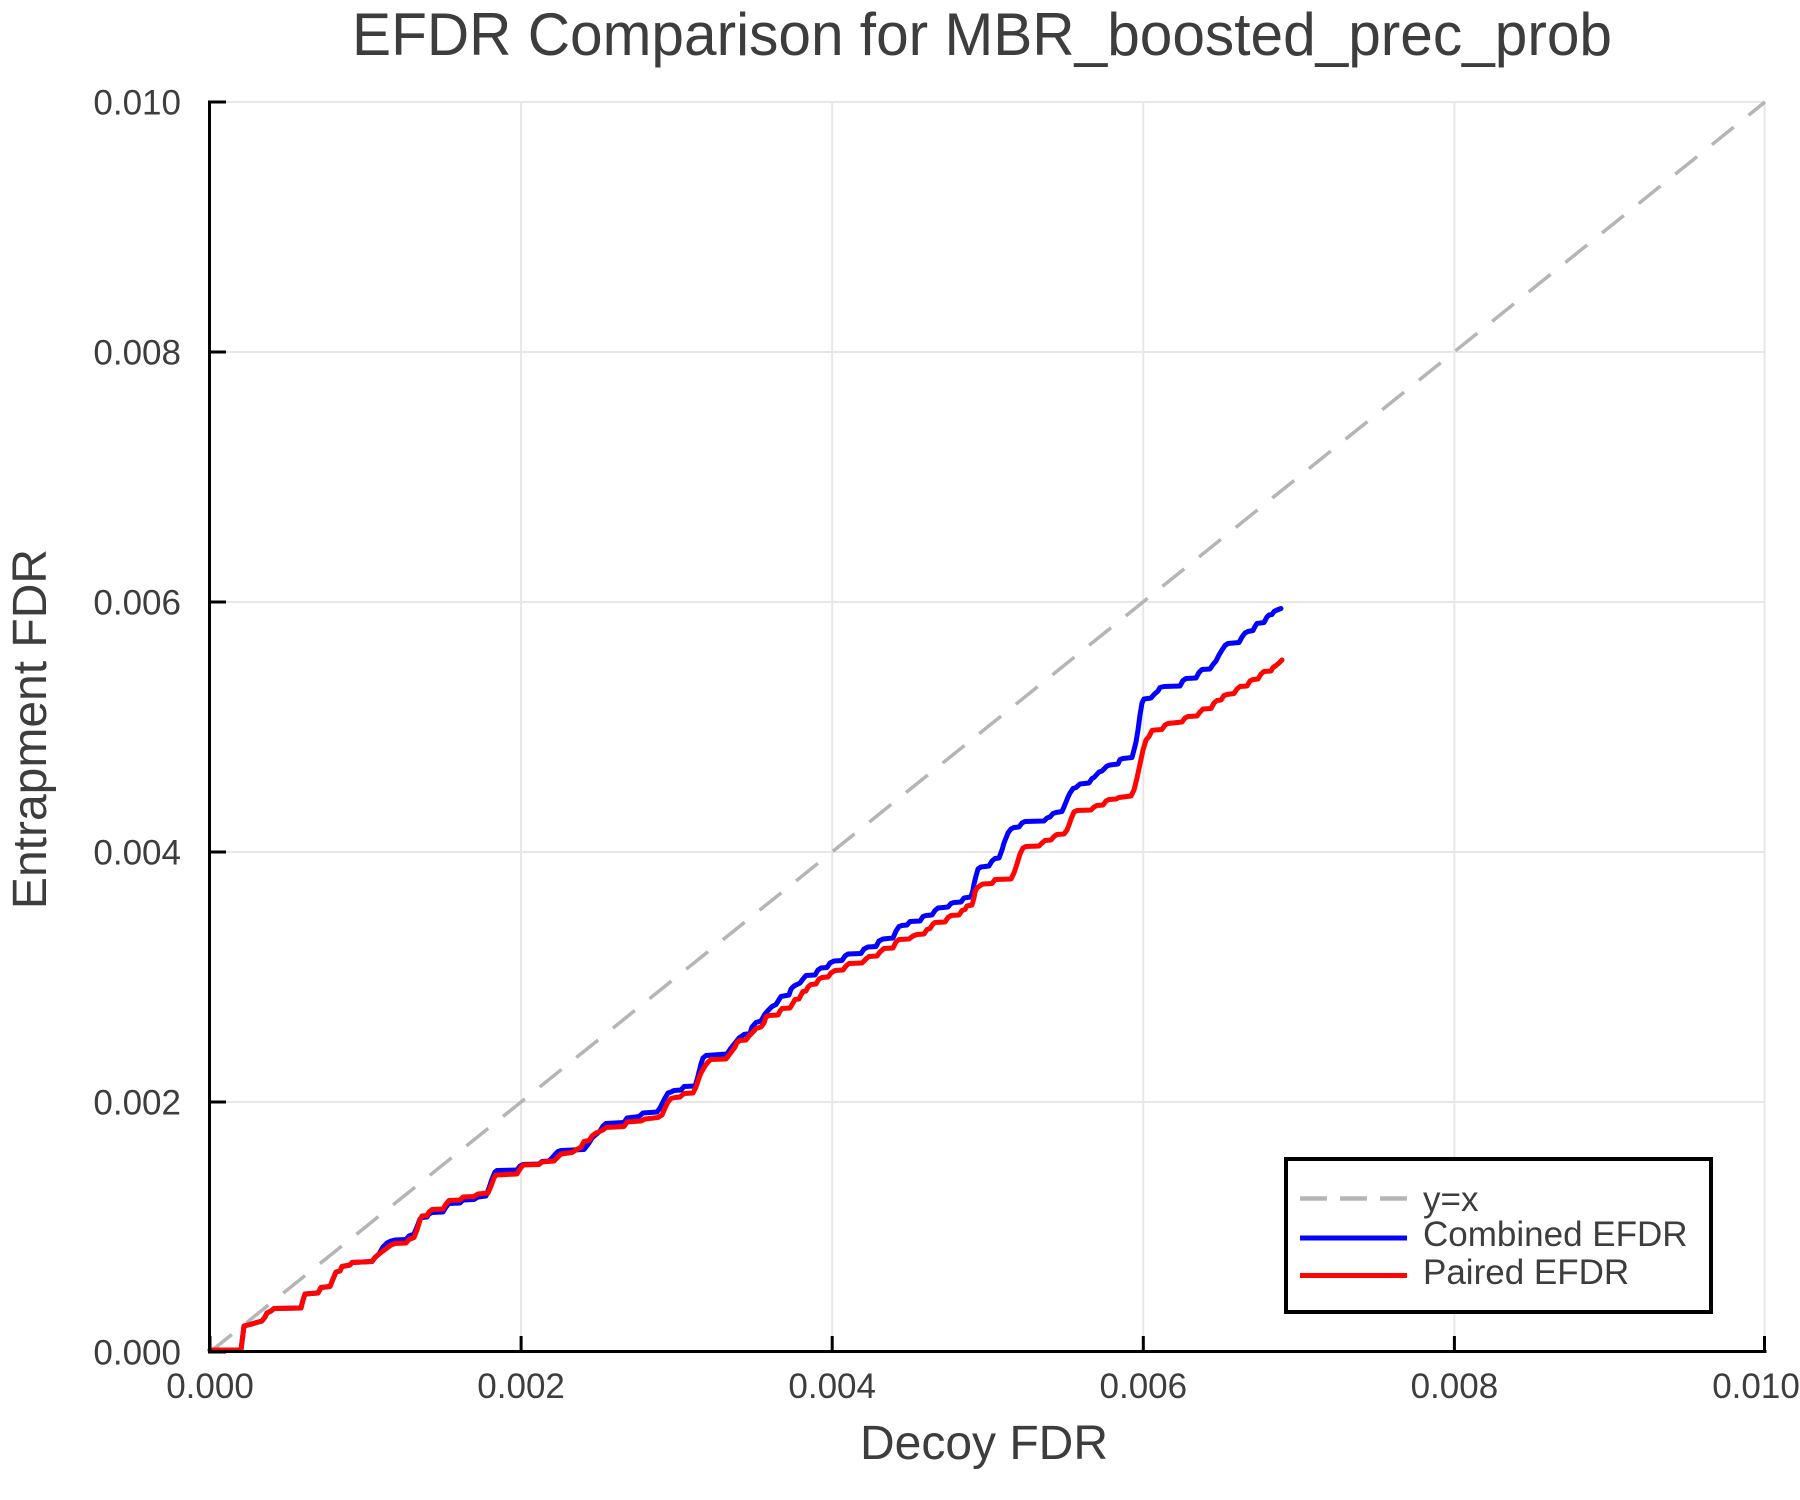 The image size is (1800, 1500). What do you see at coordinates (1526, 1272) in the screenshot?
I see `svg-text: Paired EFDR` at bounding box center [1526, 1272].